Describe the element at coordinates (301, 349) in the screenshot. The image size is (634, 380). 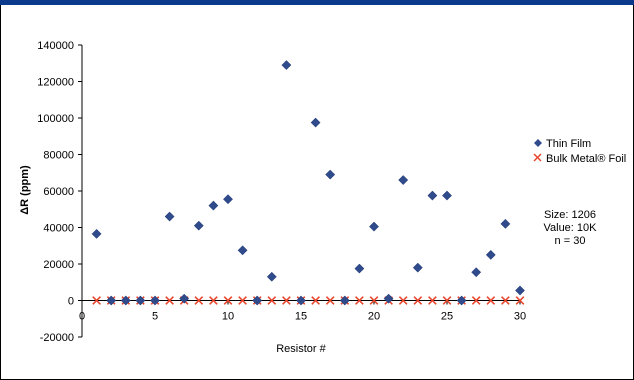
I see `x-axis-title: Resistor #` at that location.